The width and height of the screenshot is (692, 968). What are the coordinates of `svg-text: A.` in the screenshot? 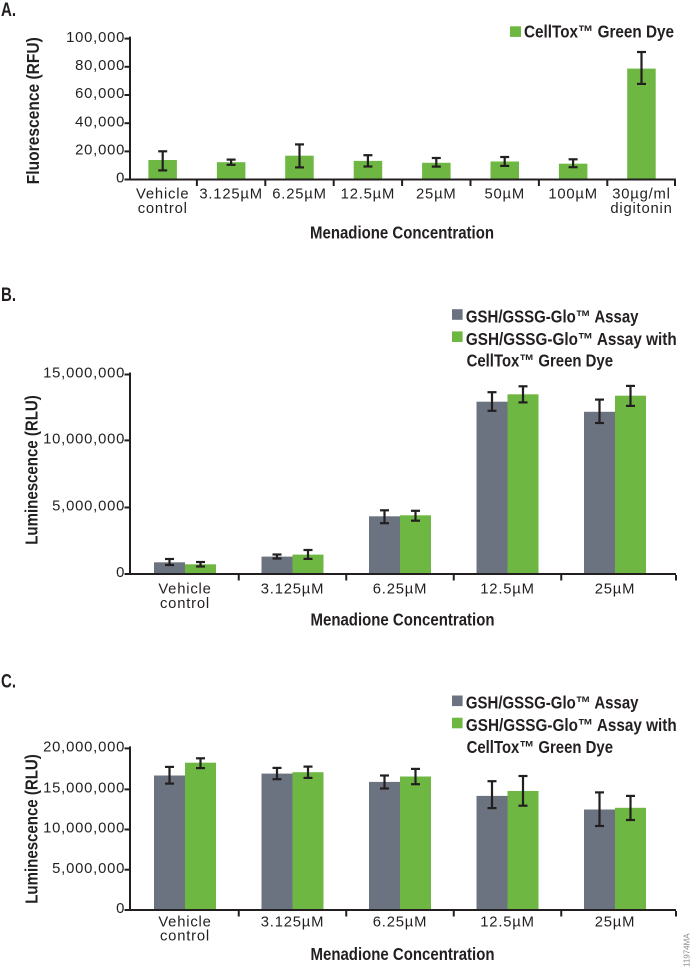 It's located at (8, 10).